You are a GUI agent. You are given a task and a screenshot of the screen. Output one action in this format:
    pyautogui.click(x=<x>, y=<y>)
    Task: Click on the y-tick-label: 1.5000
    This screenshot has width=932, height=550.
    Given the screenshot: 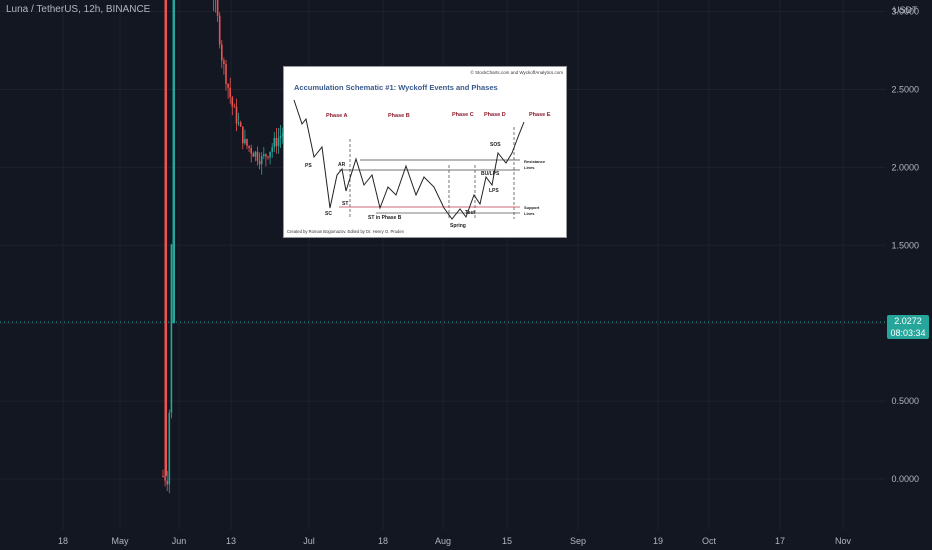 What is the action you would take?
    pyautogui.click(x=905, y=245)
    